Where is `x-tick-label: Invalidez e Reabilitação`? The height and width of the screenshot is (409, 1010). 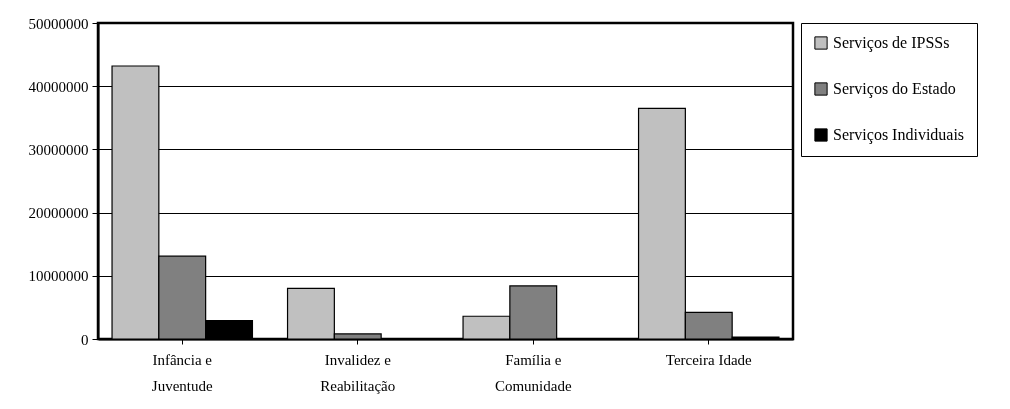
x-tick-label: Invalidez e Reabilitação is located at coordinates (358, 372).